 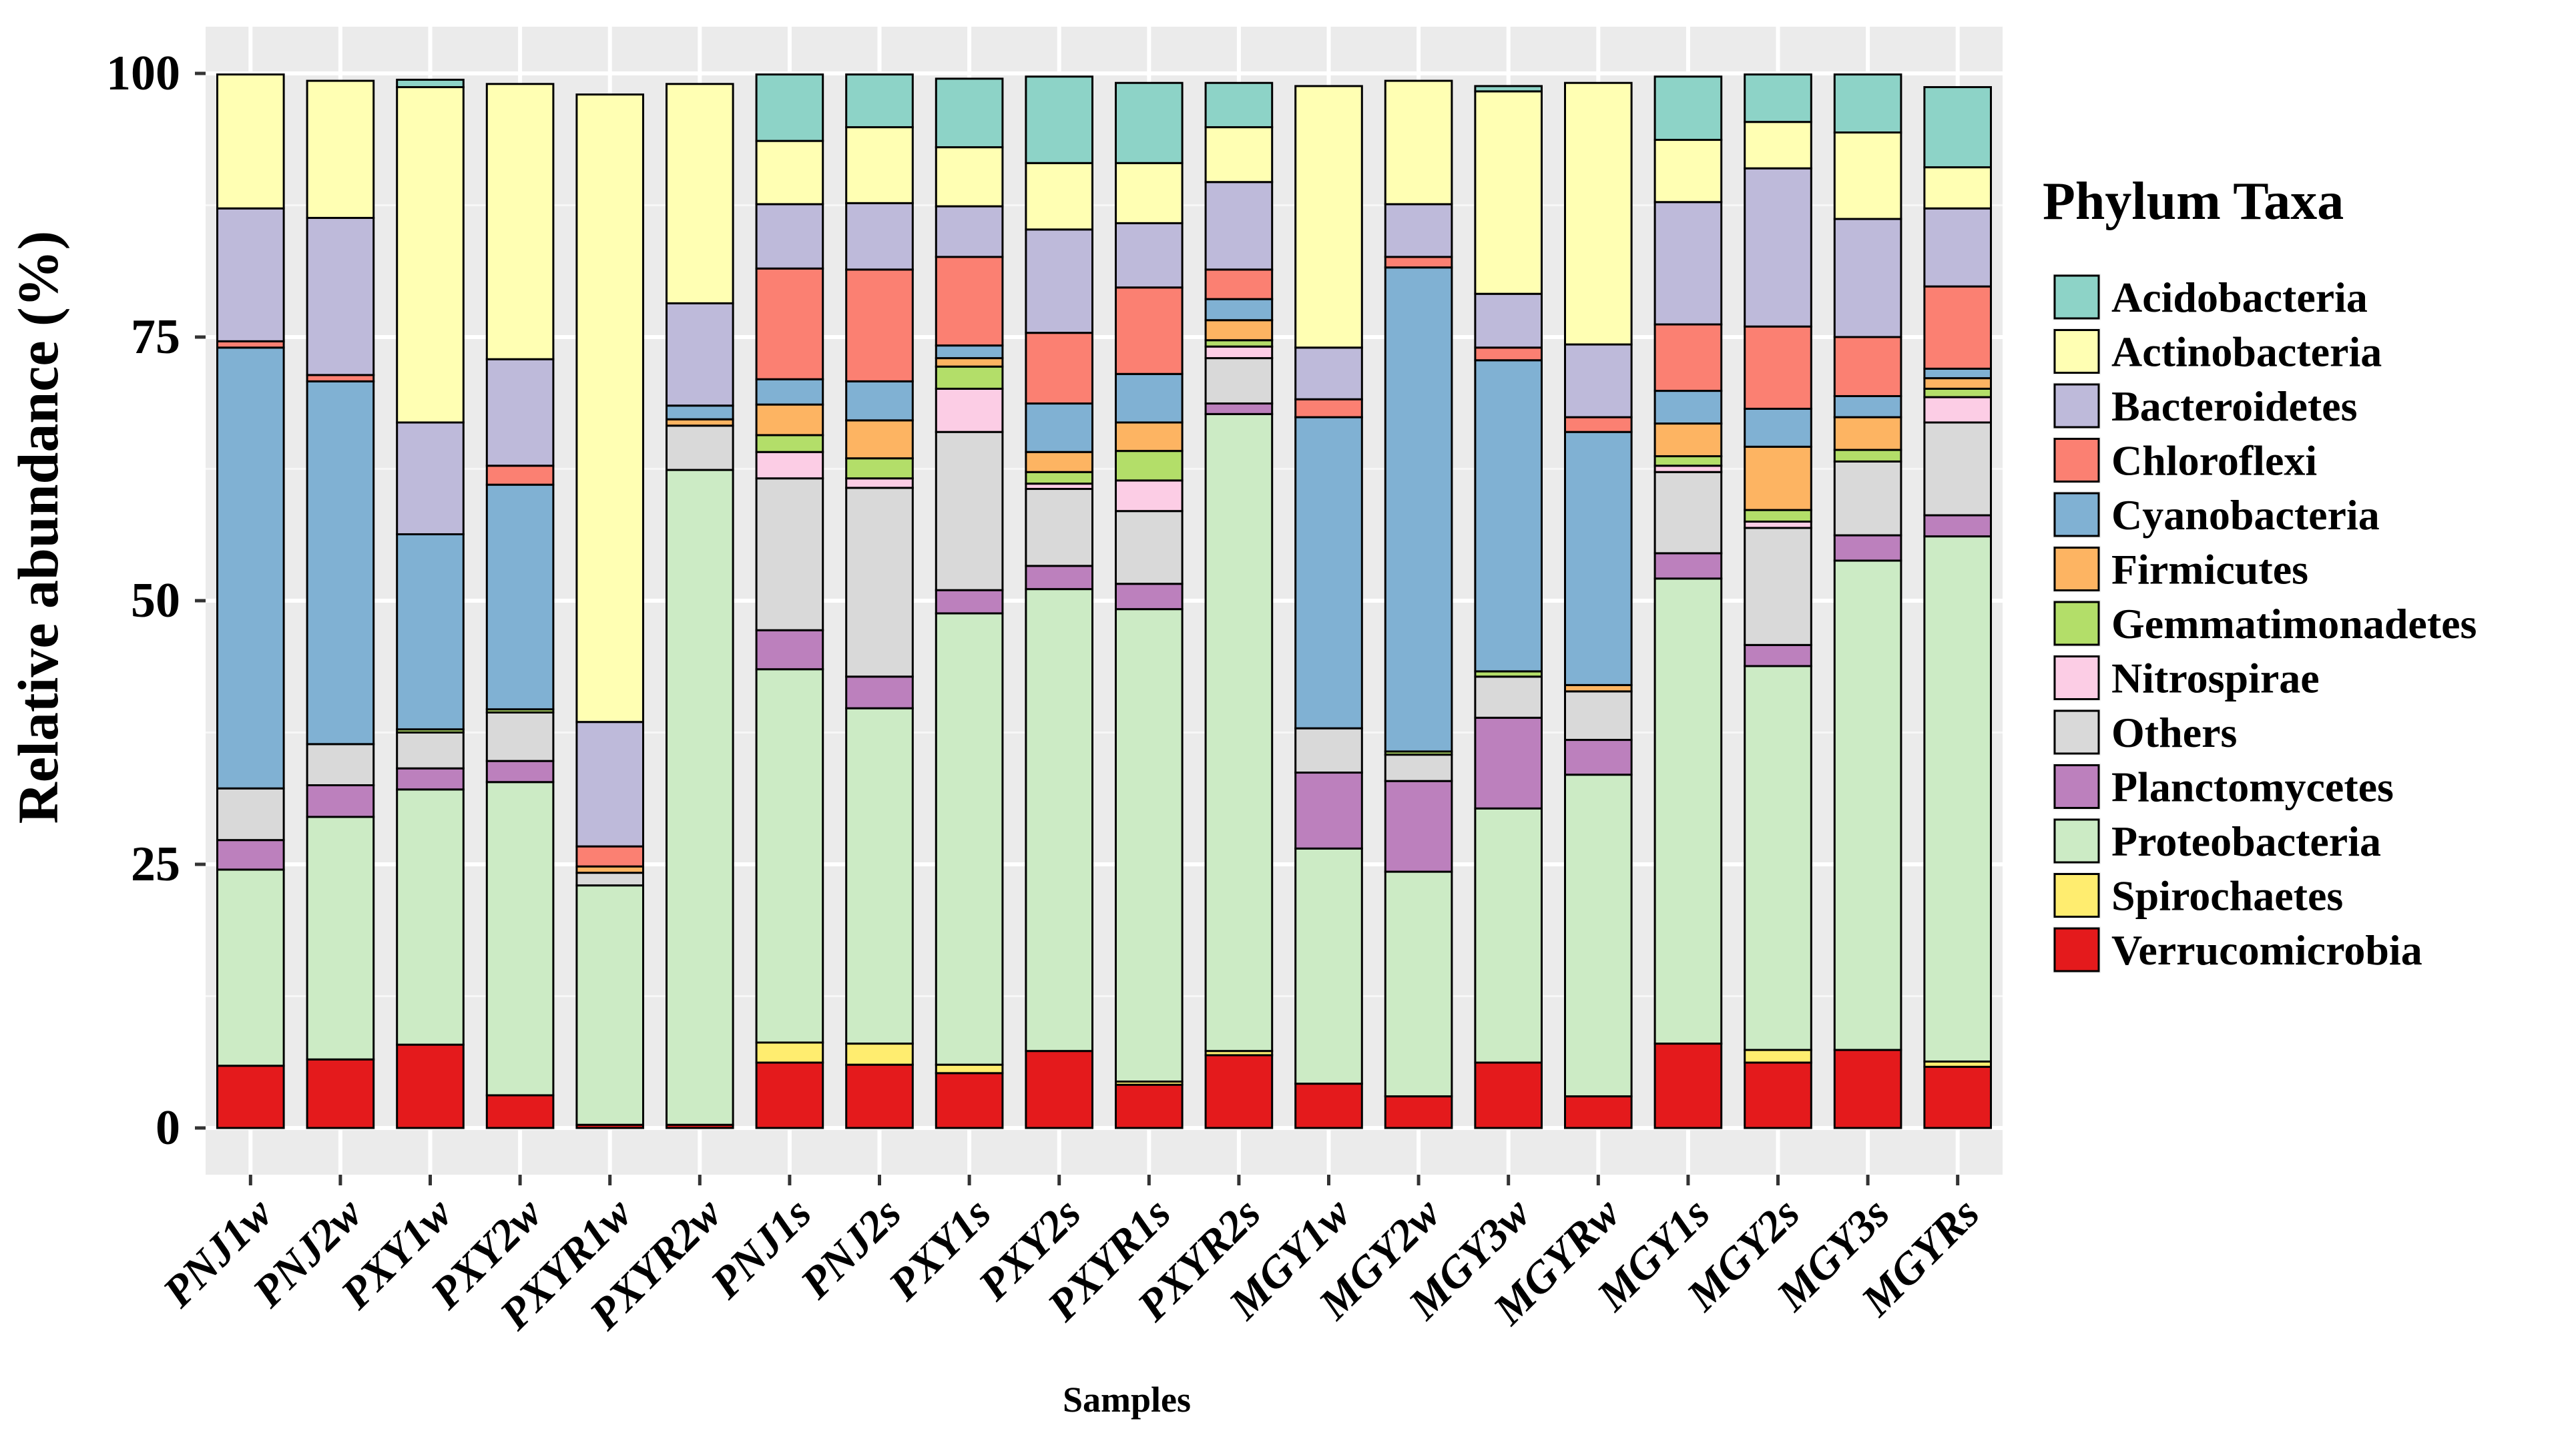 I want to click on y-tick-label: 50, so click(x=155, y=600).